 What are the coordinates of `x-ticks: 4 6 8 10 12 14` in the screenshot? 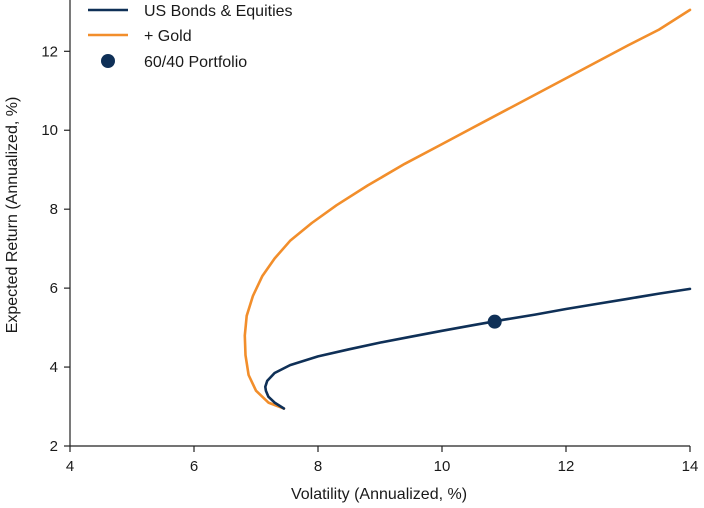 It's located at (382, 460).